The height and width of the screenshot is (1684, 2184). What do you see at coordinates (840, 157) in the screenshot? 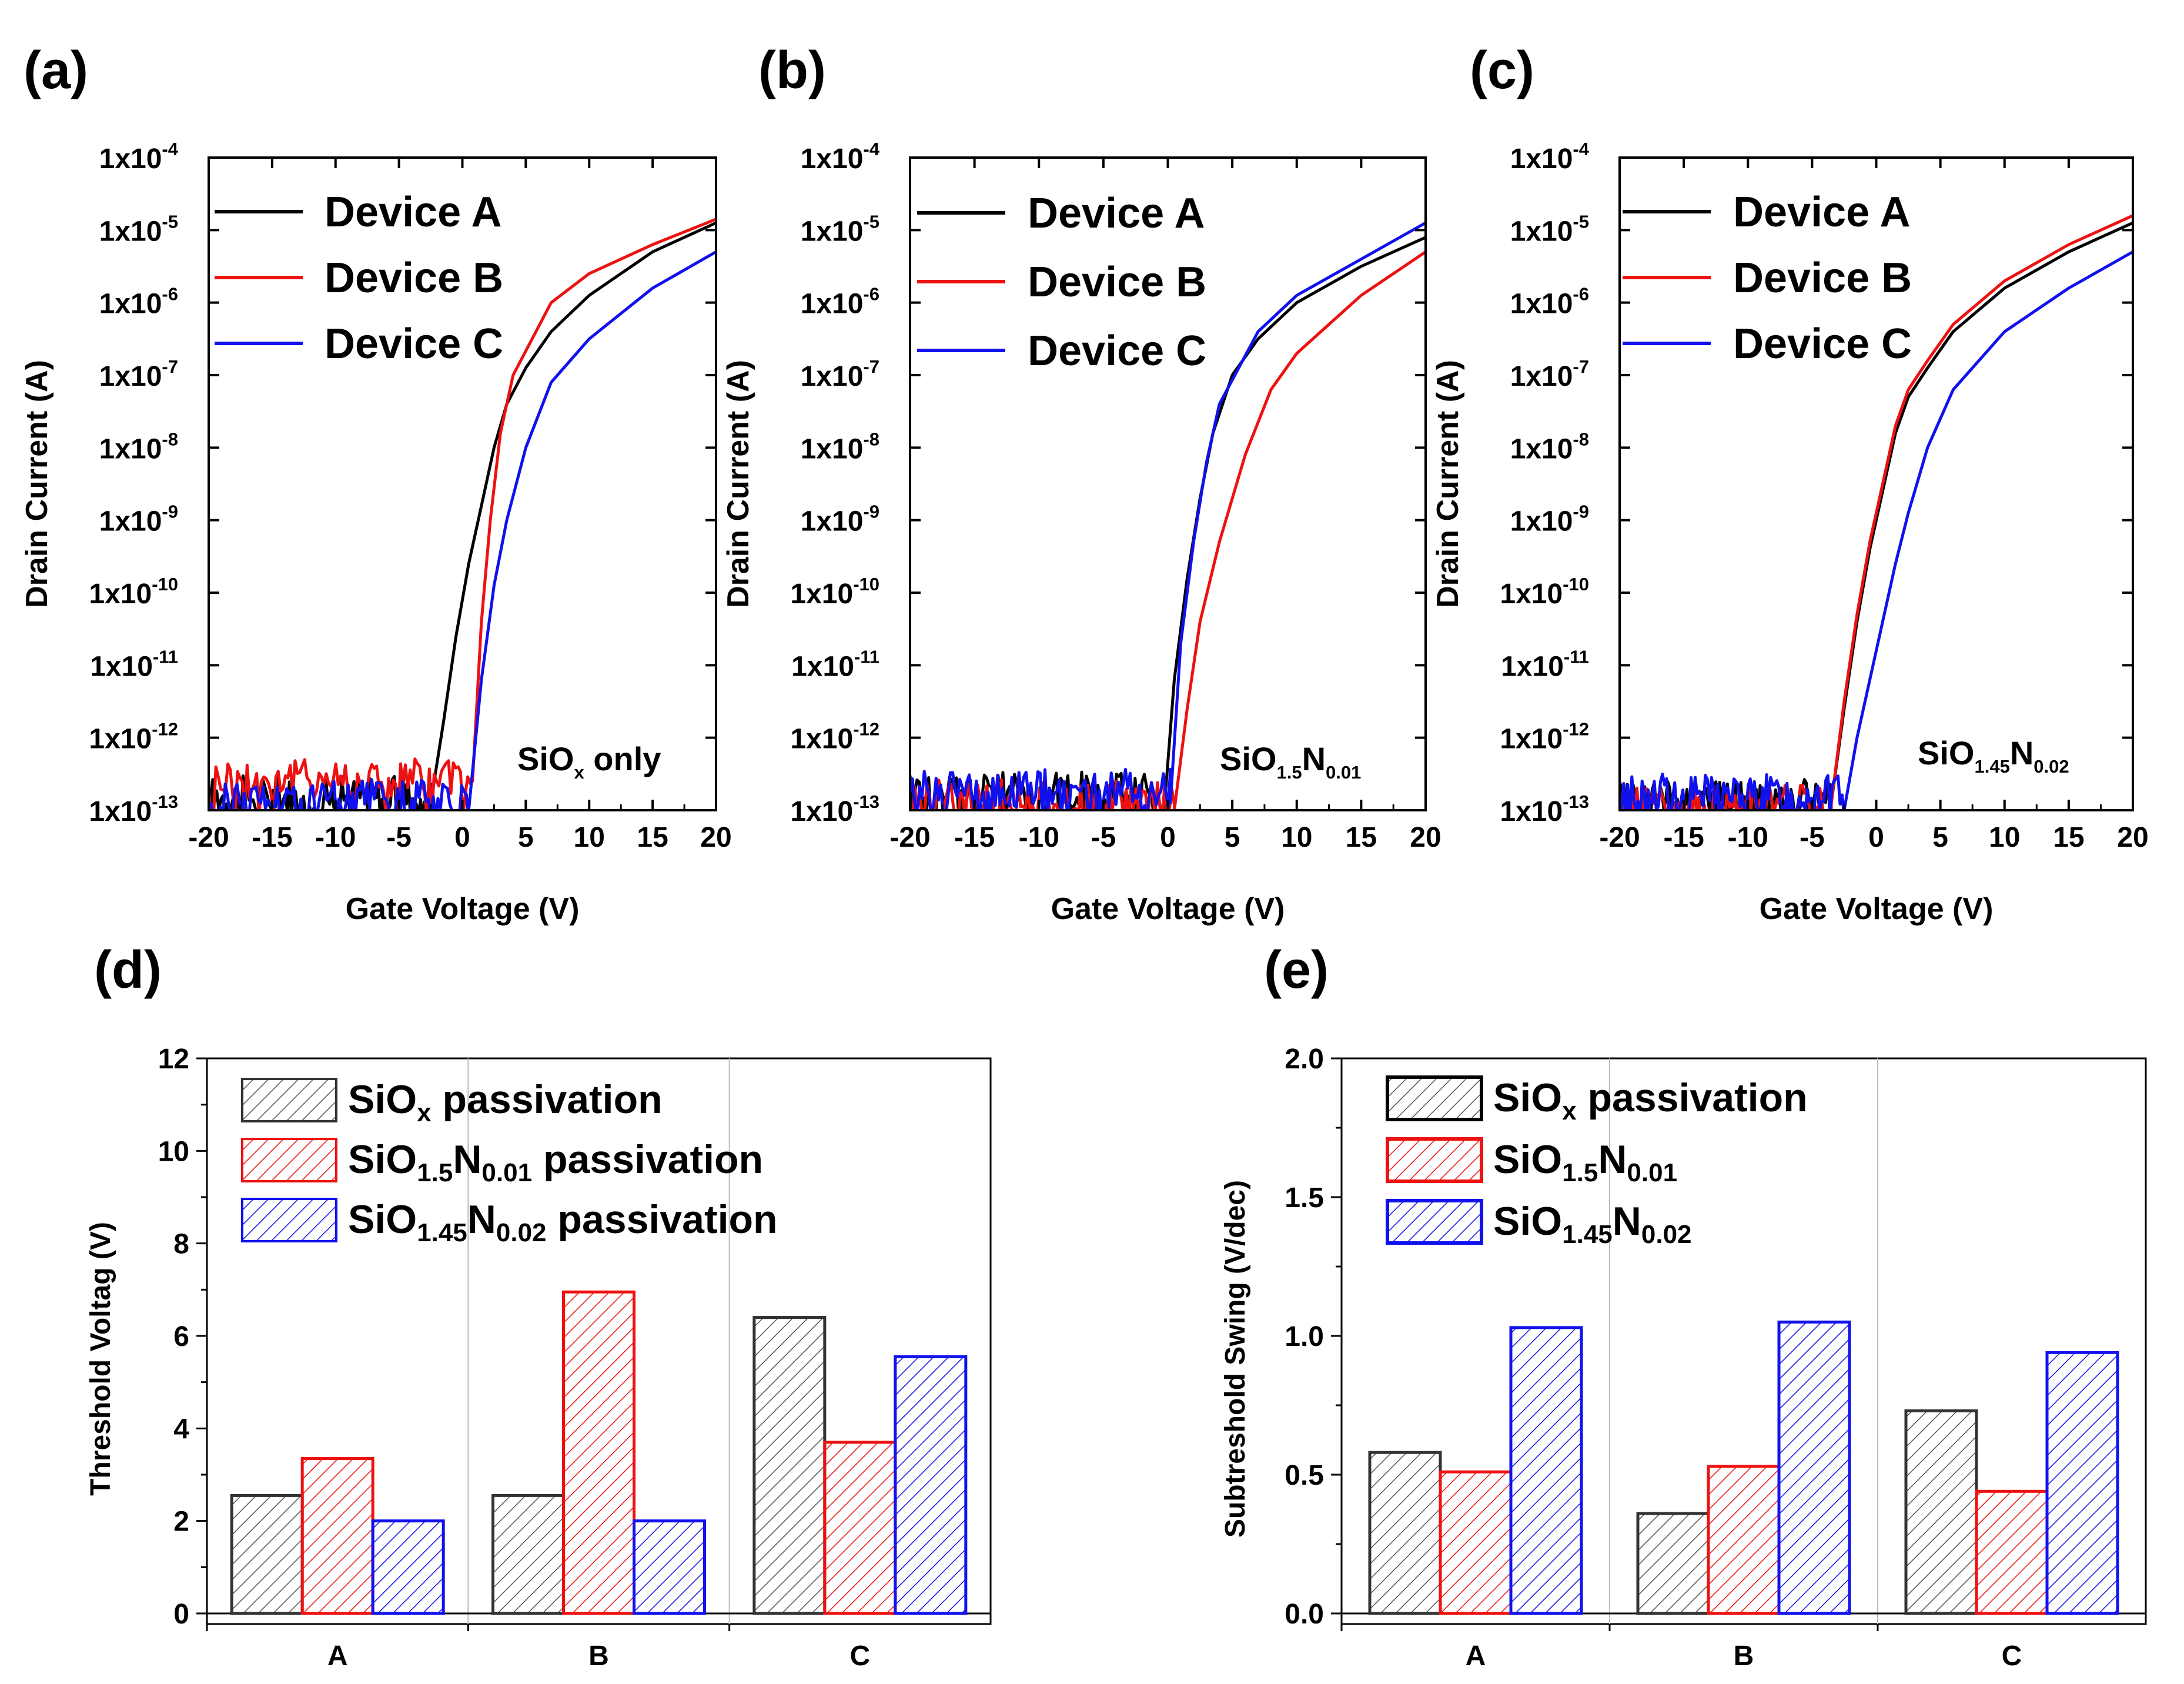
I see `y-tick-label: 1x10⁻⁴` at bounding box center [840, 157].